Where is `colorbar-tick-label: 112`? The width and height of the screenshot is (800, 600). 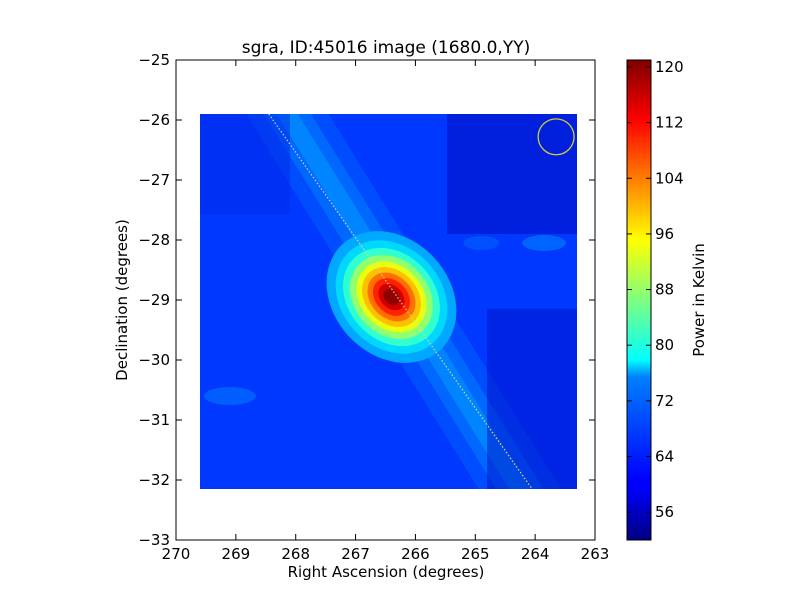 colorbar-tick-label: 112 is located at coordinates (669, 123).